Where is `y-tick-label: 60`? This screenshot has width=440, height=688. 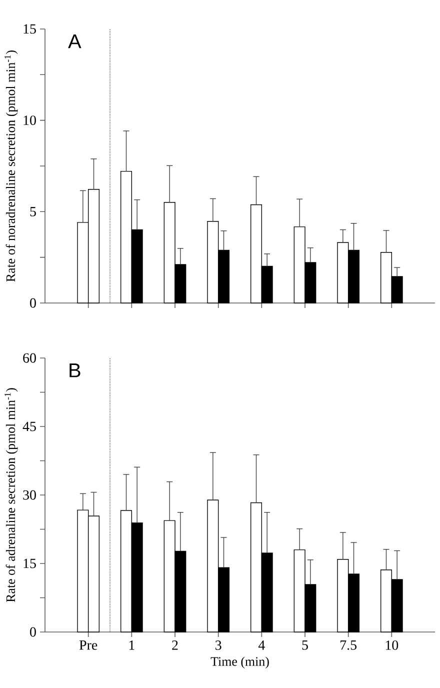 y-tick-label: 60 is located at coordinates (29, 358).